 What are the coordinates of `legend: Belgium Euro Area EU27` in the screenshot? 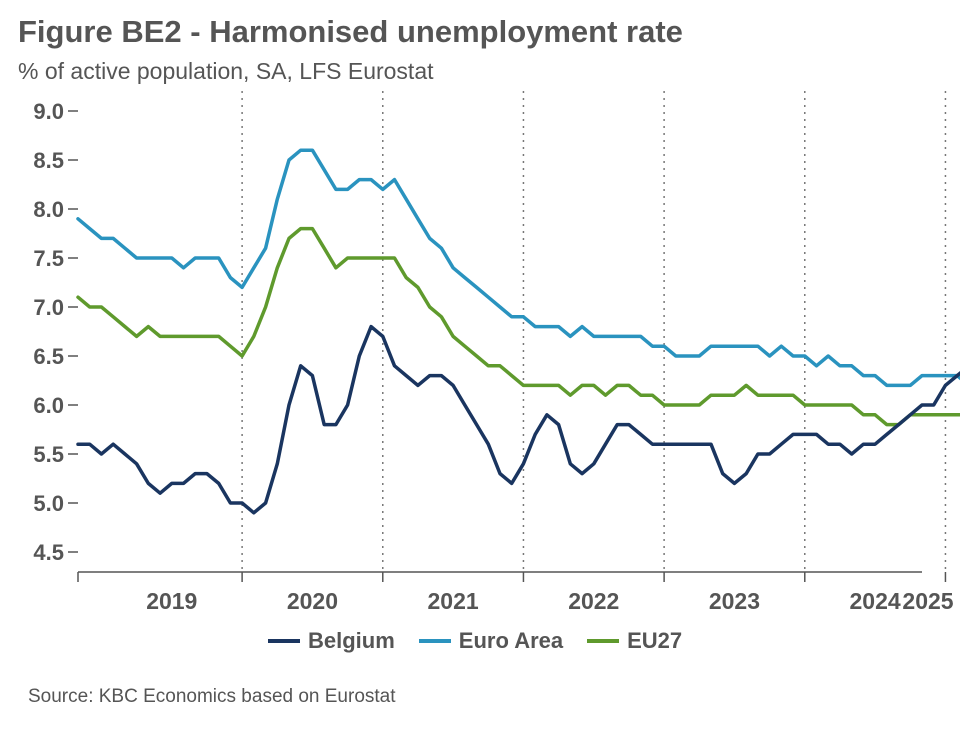 It's located at (475, 641).